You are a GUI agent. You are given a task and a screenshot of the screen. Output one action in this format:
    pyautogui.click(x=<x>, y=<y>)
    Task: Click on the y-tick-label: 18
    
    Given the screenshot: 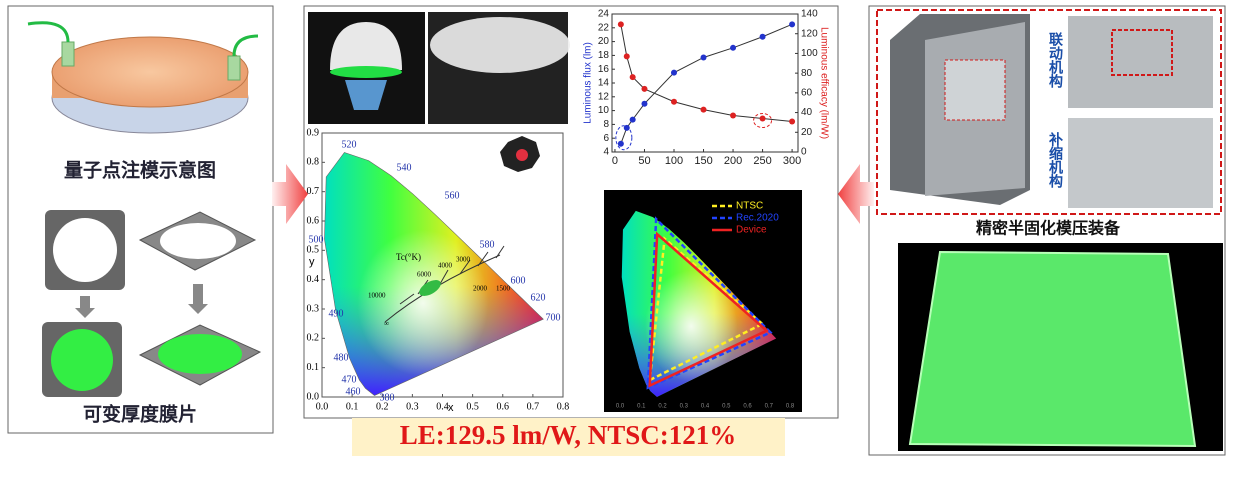 What is the action you would take?
    pyautogui.click(x=604, y=55)
    